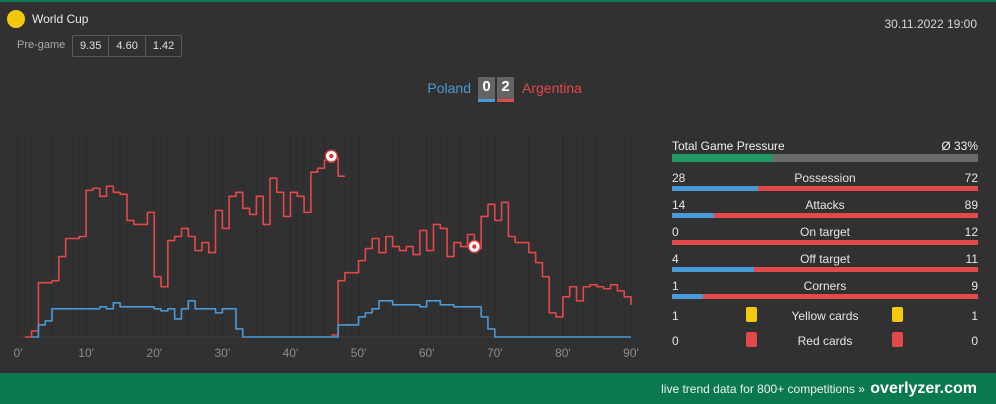 Image resolution: width=996 pixels, height=404 pixels. Describe the element at coordinates (552, 88) in the screenshot. I see `away-team-name: Argentina` at that location.